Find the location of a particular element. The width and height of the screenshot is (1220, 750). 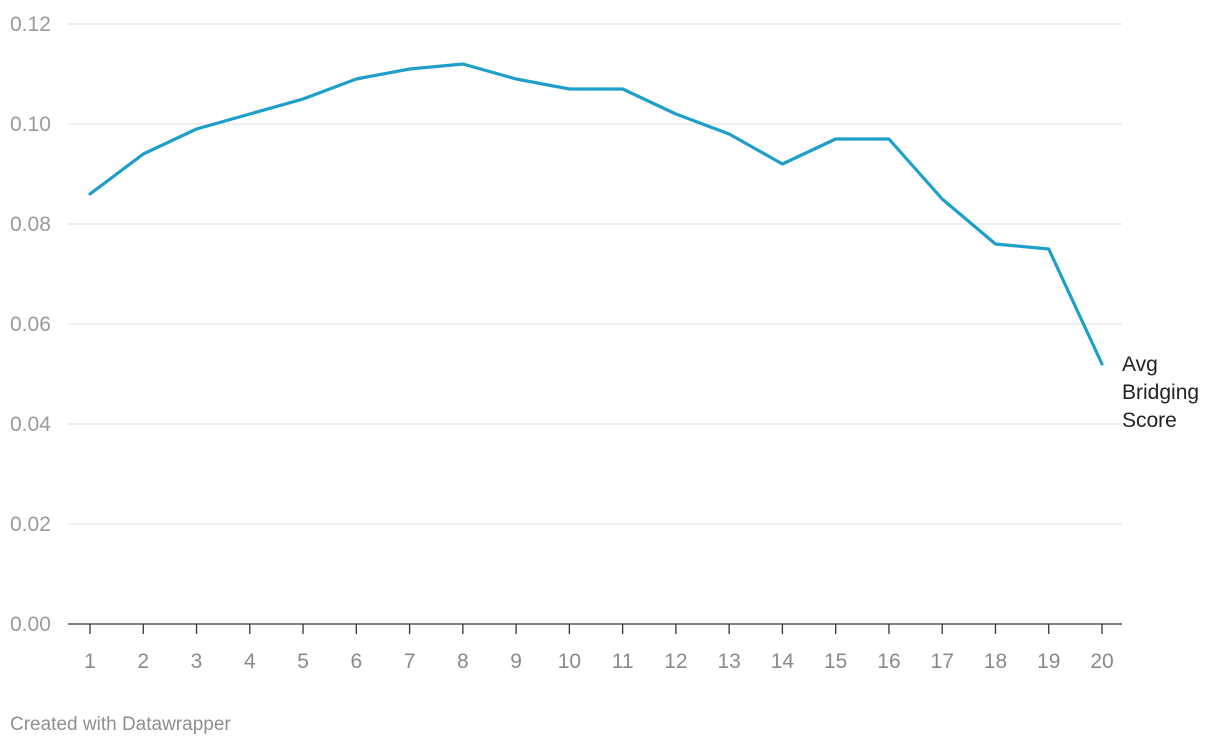

y-tick-label: 0.10 is located at coordinates (30, 124).